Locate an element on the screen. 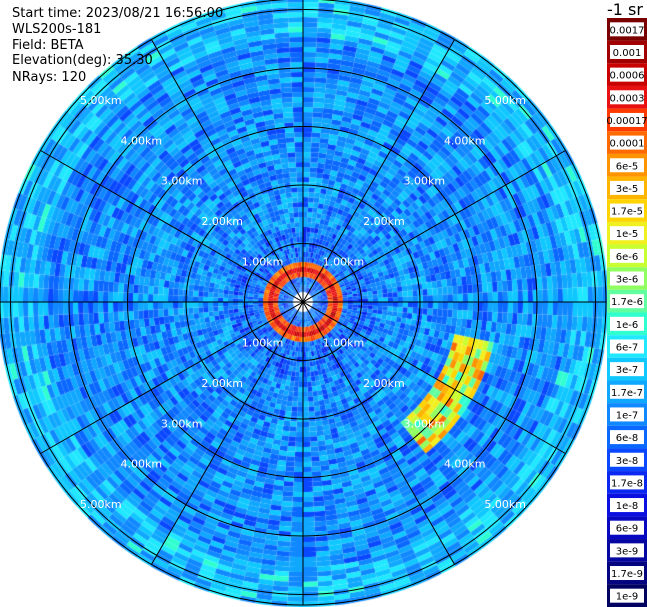 This screenshot has width=647, height=607. colorbar-label: 0.0017 is located at coordinates (627, 30).